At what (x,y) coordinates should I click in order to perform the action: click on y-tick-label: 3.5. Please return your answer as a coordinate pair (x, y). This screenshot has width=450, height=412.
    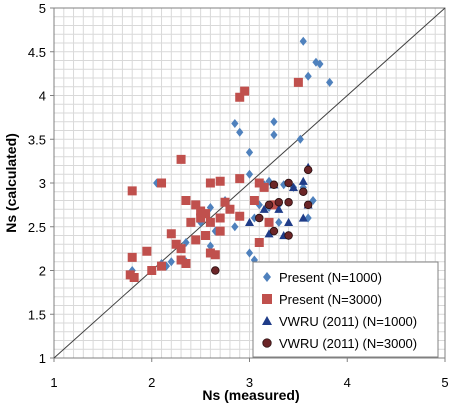
    Looking at the image, I should click on (37, 139).